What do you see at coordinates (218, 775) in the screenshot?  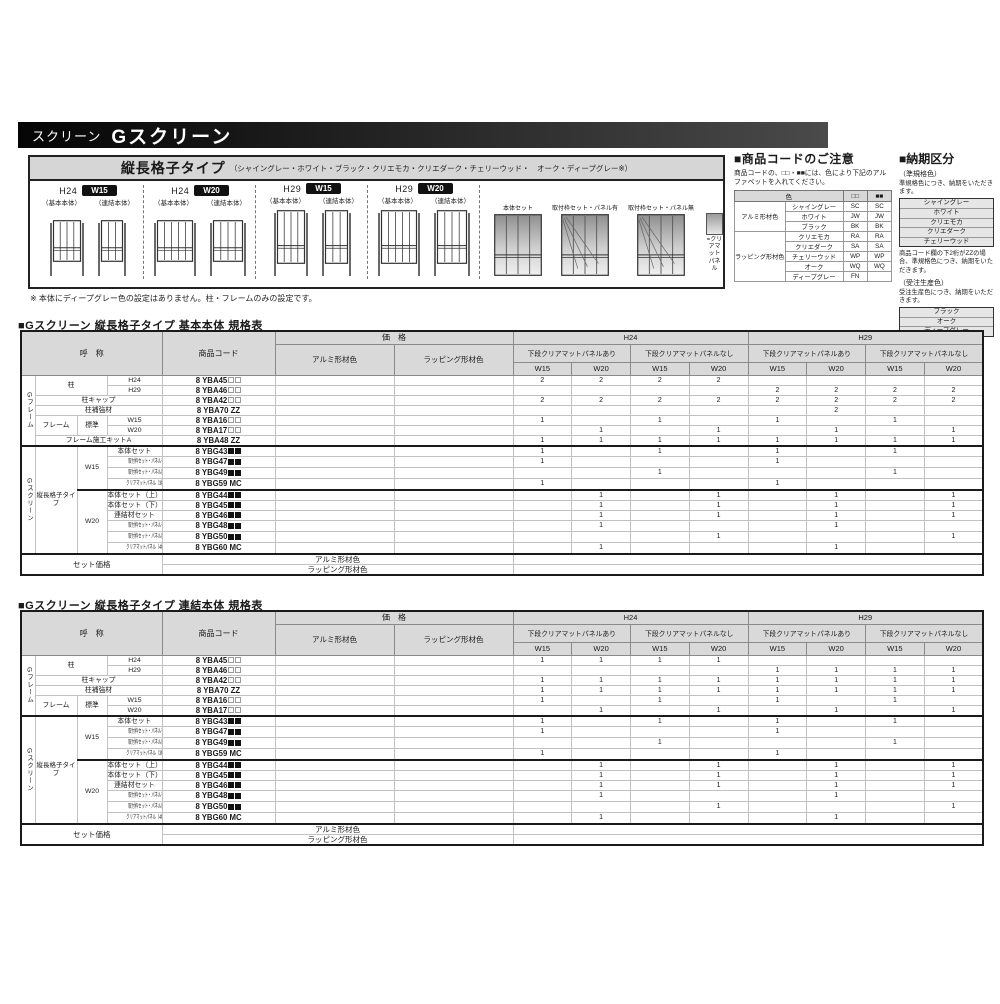 I see `product-code: 8 YBG45` at bounding box center [218, 775].